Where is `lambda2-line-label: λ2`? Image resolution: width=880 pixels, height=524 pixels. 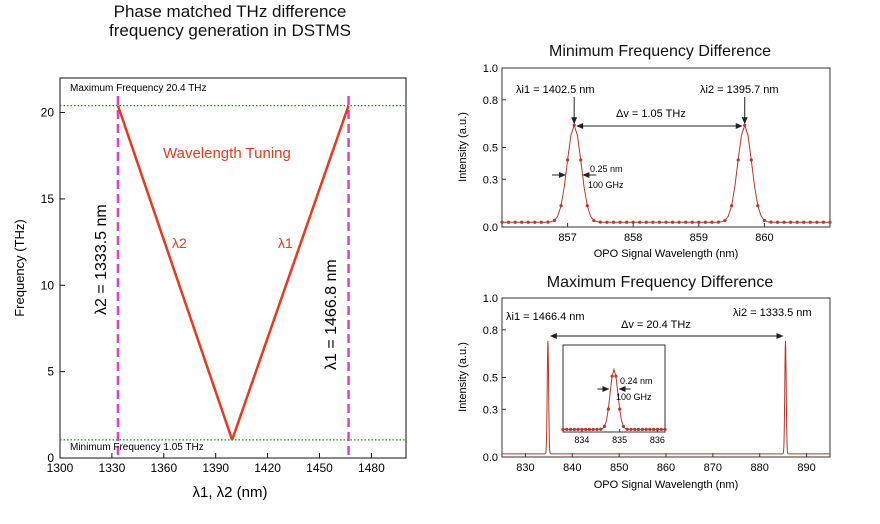
lambda2-line-label: λ2 is located at coordinates (179, 243).